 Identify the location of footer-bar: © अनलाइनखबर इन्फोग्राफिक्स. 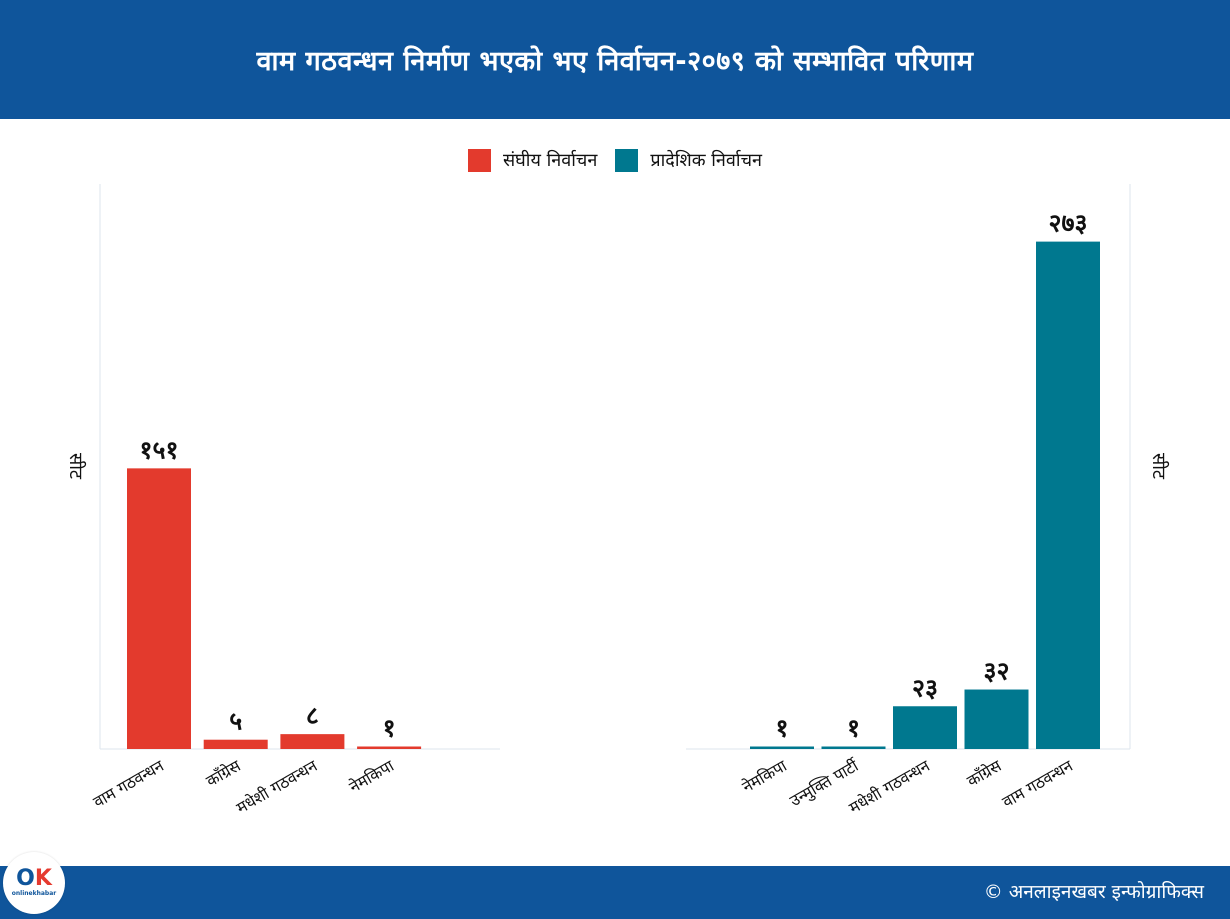
(615, 892).